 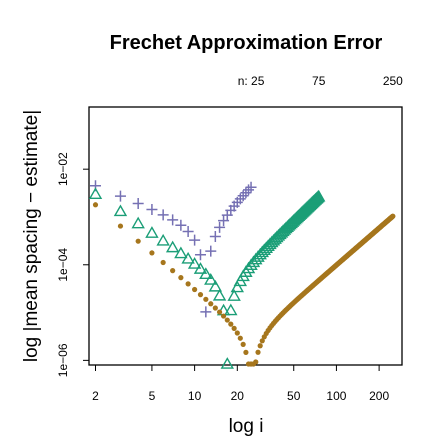 I want to click on y-axis: 1e−06 1e−04 1e−02, so click(x=72, y=264).